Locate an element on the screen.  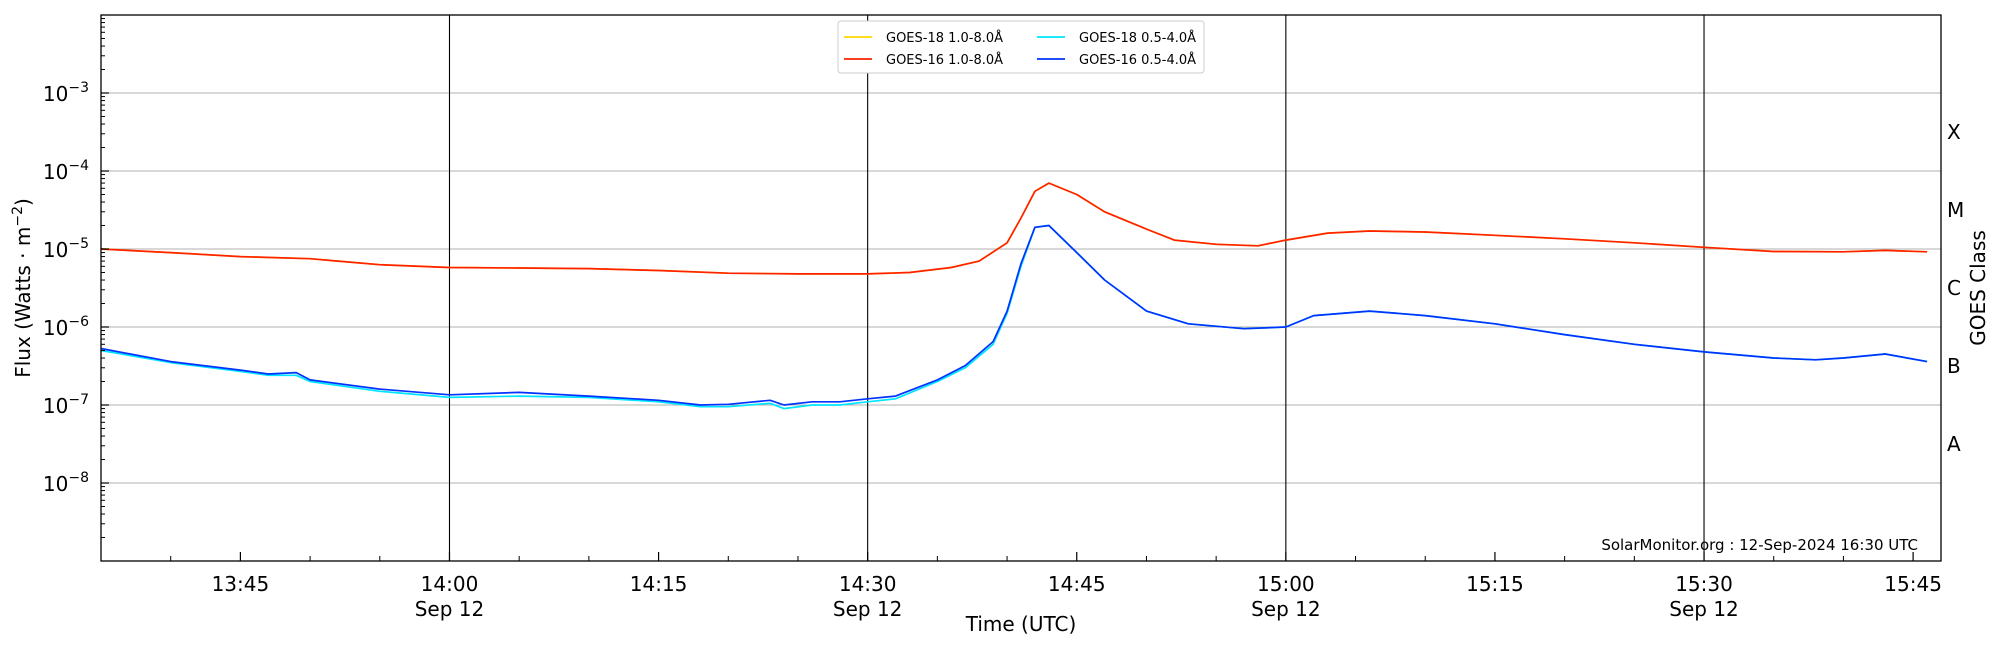
series-line is located at coordinates (1014, 228).